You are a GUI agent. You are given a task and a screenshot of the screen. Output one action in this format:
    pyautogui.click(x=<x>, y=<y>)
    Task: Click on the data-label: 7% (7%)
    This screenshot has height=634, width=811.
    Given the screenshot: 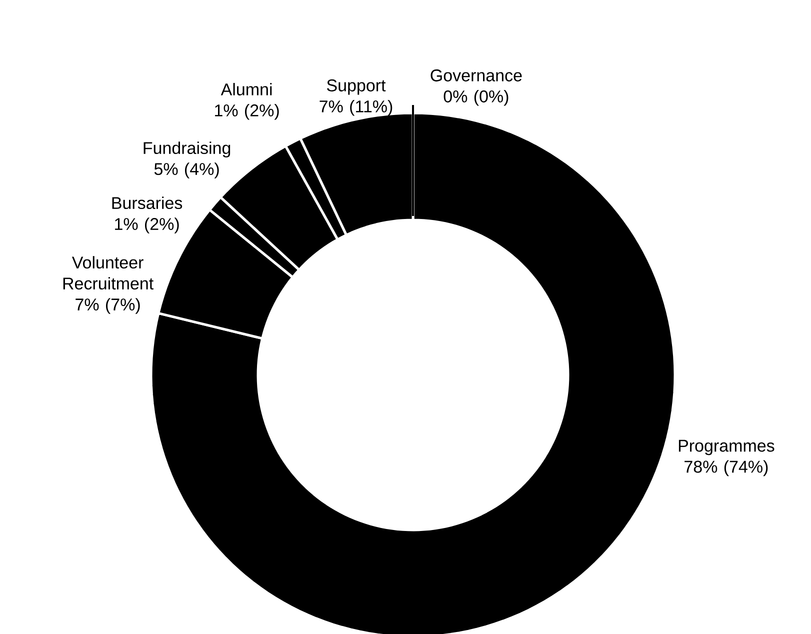 What is the action you would take?
    pyautogui.click(x=108, y=306)
    